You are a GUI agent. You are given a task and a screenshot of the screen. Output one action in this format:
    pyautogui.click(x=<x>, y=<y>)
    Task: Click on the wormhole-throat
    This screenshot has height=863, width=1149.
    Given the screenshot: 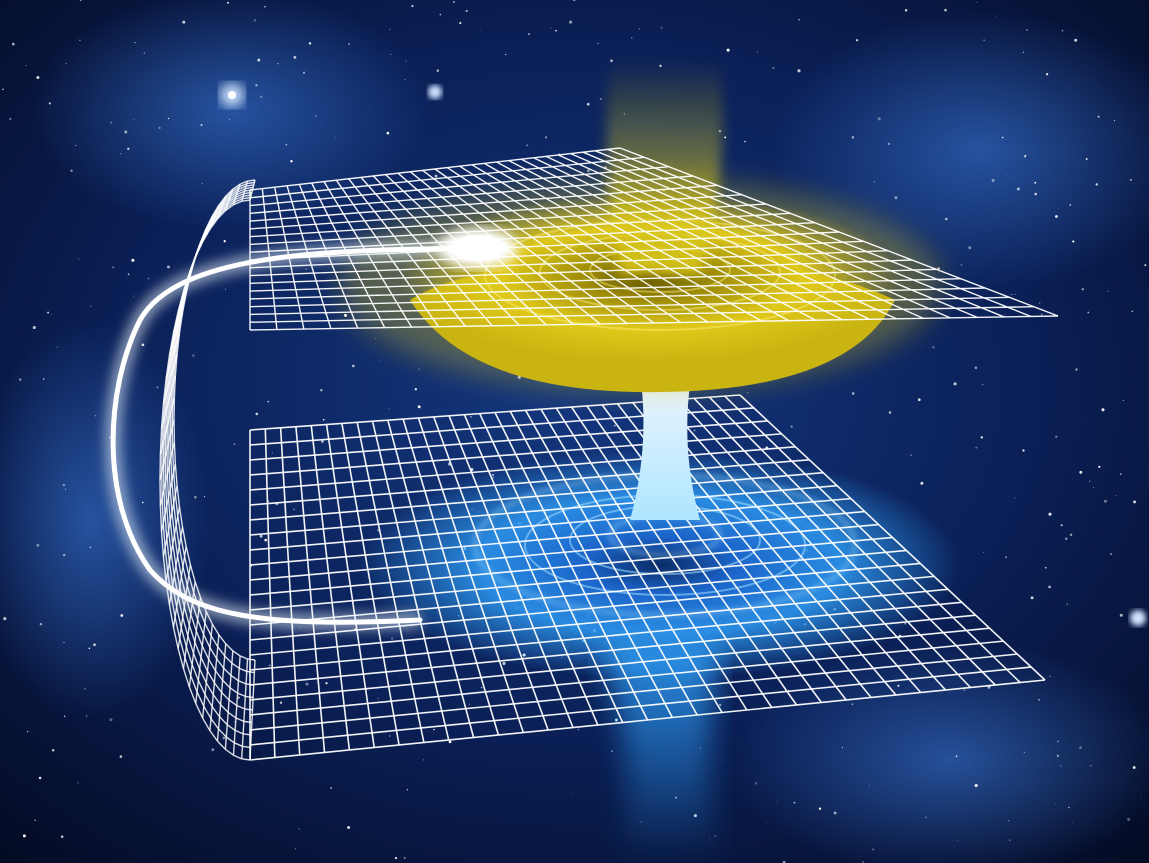 What is the action you would take?
    pyautogui.click(x=665, y=440)
    